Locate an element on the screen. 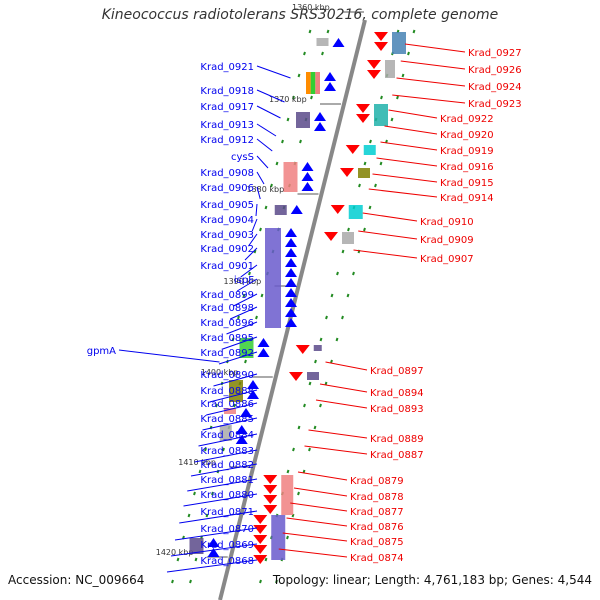  accession-label: Accession: NC_009664 is located at coordinates (76, 580).